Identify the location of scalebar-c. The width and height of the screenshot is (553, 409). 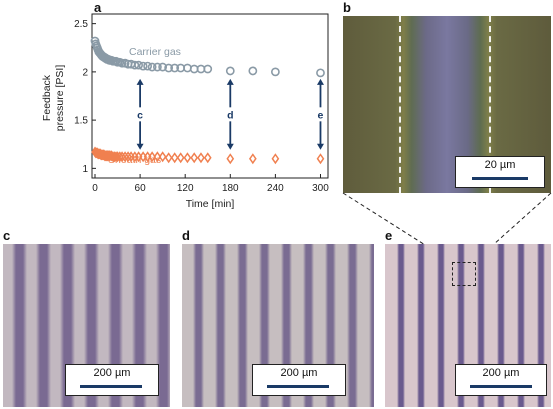
(111, 386).